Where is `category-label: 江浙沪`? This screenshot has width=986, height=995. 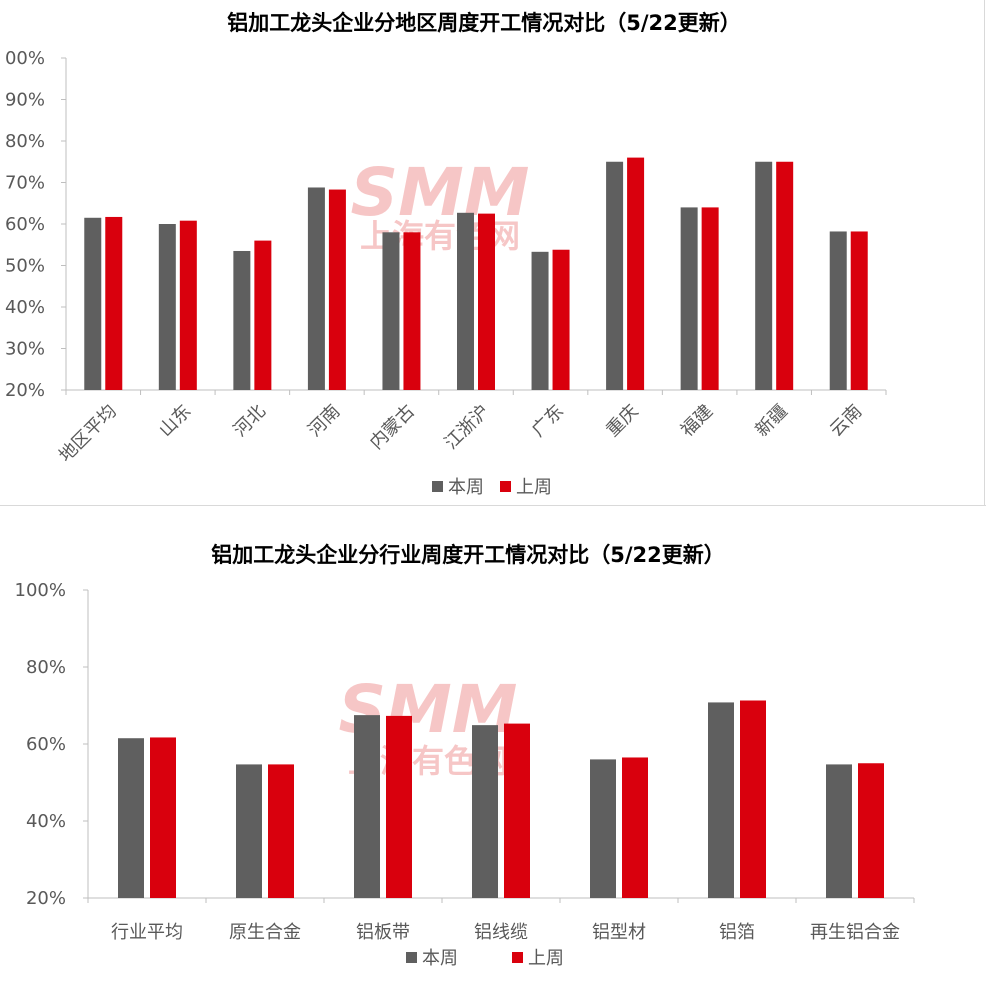 category-label: 江浙沪 is located at coordinates (467, 427).